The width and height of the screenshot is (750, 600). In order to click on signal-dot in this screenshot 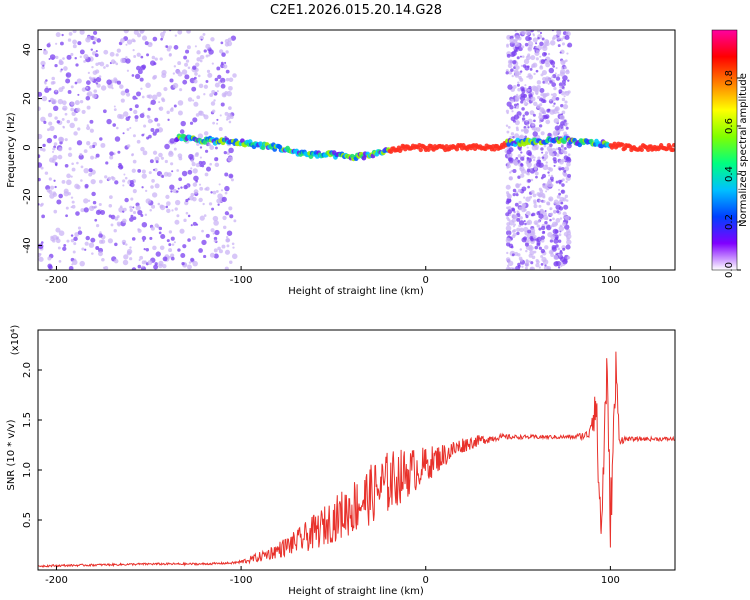, I will do `click(672, 150)`.